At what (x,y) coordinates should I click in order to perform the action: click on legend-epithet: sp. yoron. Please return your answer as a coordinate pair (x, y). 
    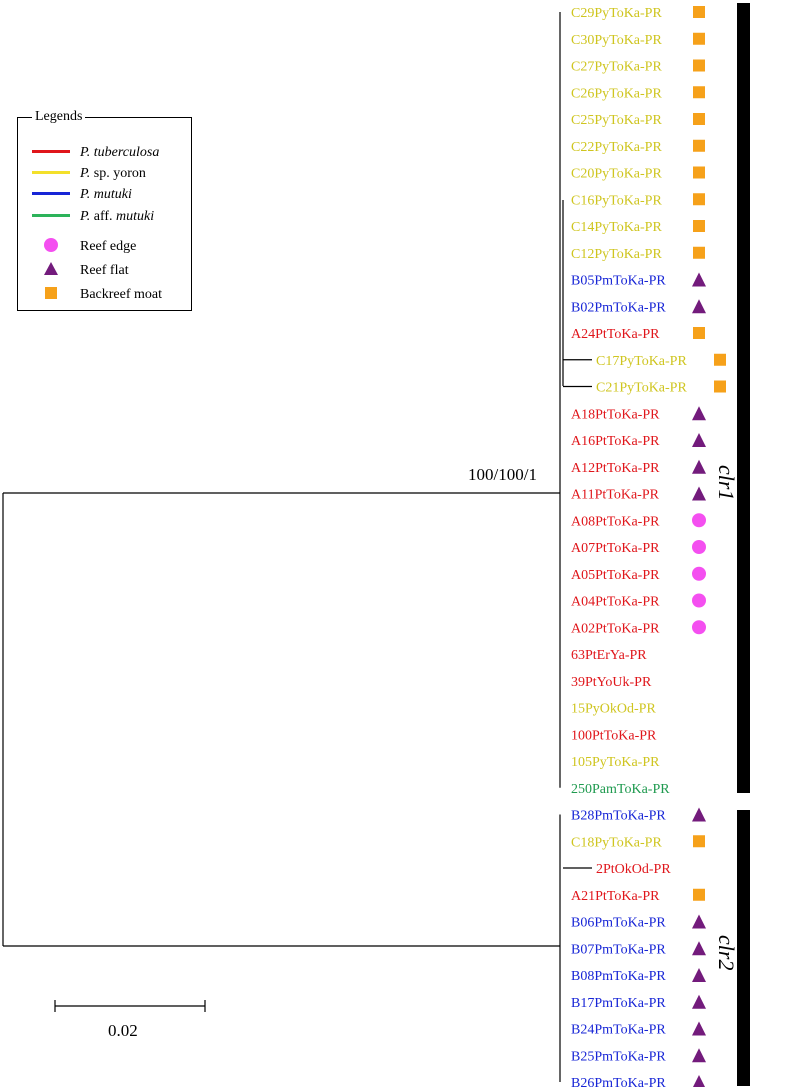
    Looking at the image, I should click on (119, 173).